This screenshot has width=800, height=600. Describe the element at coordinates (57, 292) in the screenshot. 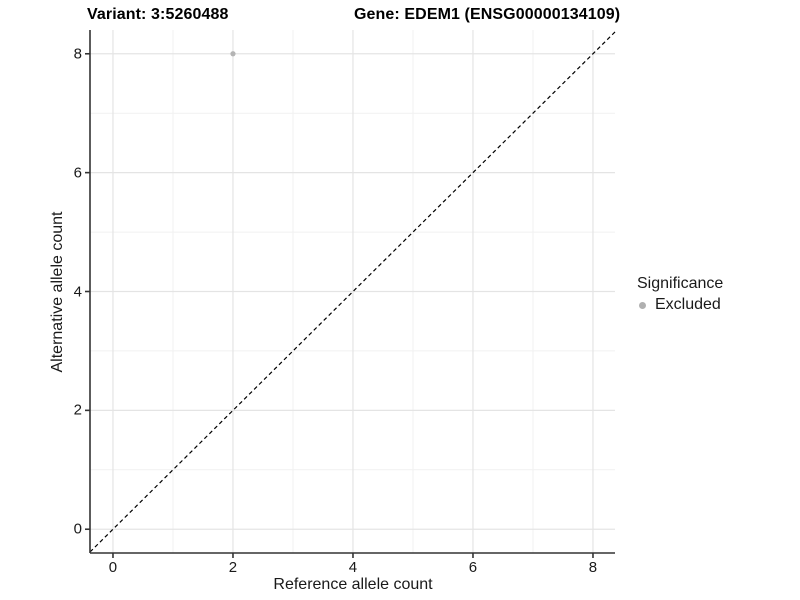

I see `y-axis-title: Alternative allele count` at that location.